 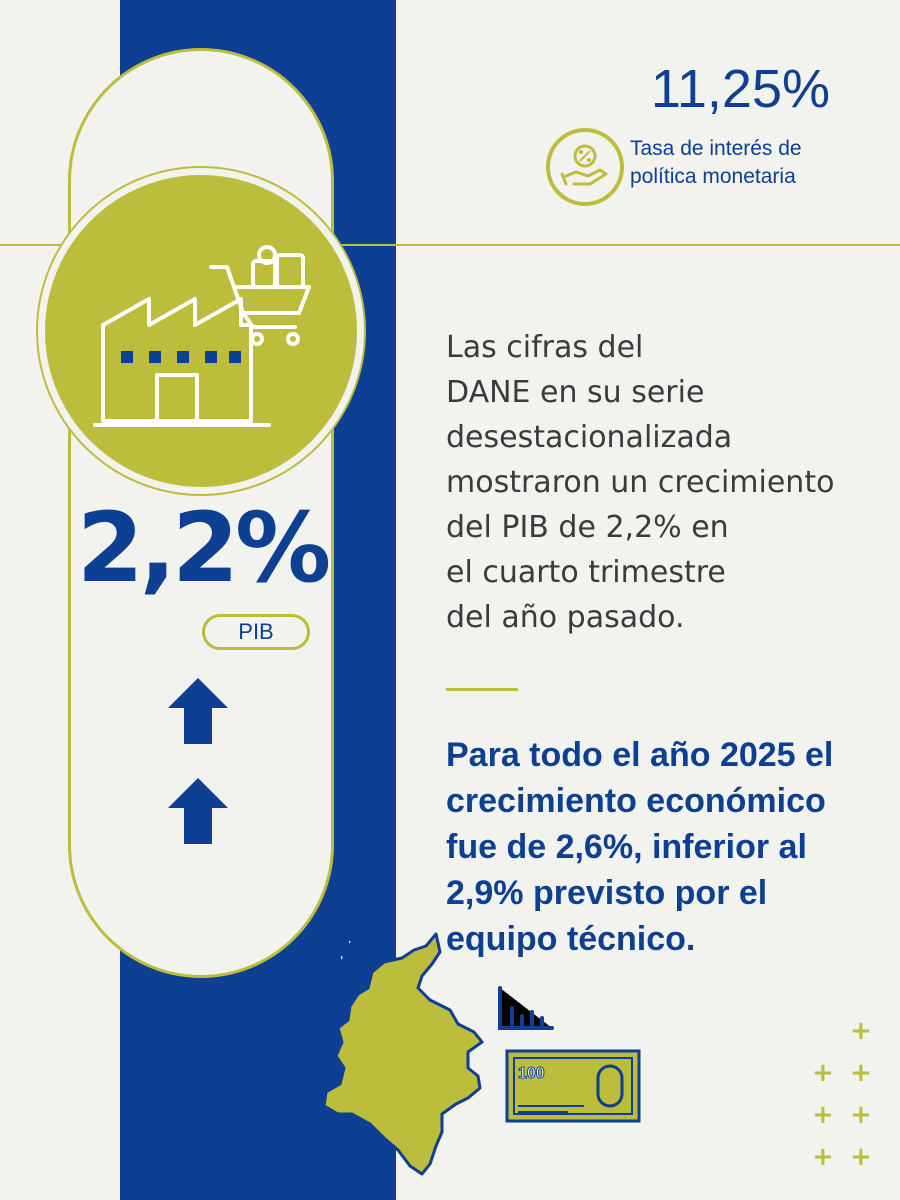 What do you see at coordinates (636, 801) in the screenshot?
I see `highlight-line: crecimiento económico` at bounding box center [636, 801].